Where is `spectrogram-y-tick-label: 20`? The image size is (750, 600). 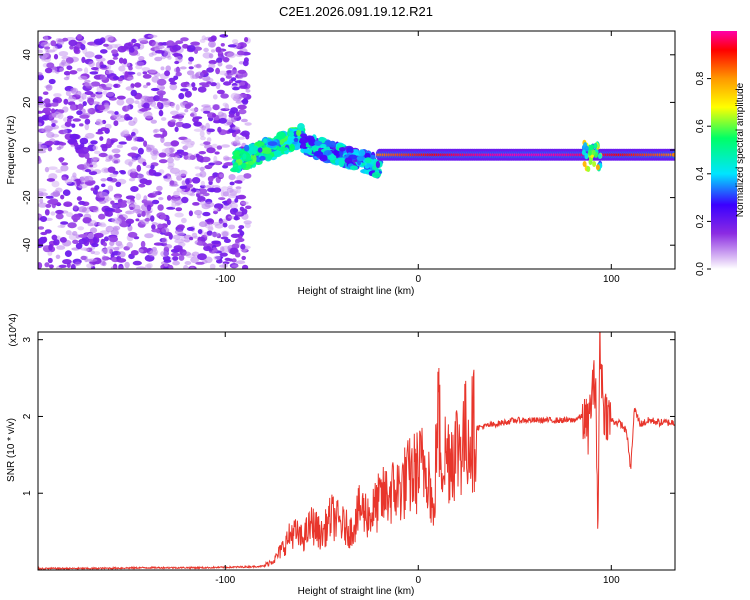
spectrogram-y-tick-label: 20 is located at coordinates (27, 102).